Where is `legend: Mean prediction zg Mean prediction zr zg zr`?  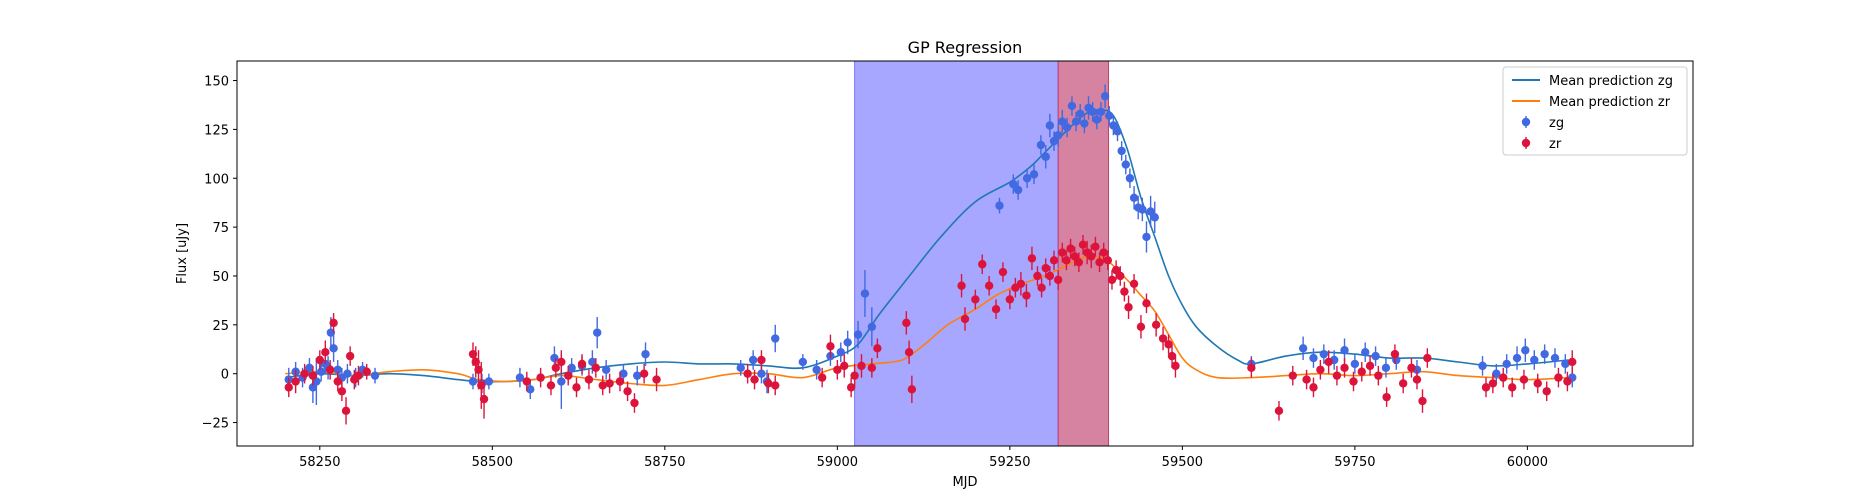
legend: Mean prediction zg Mean prediction zr zg zr is located at coordinates (1595, 111).